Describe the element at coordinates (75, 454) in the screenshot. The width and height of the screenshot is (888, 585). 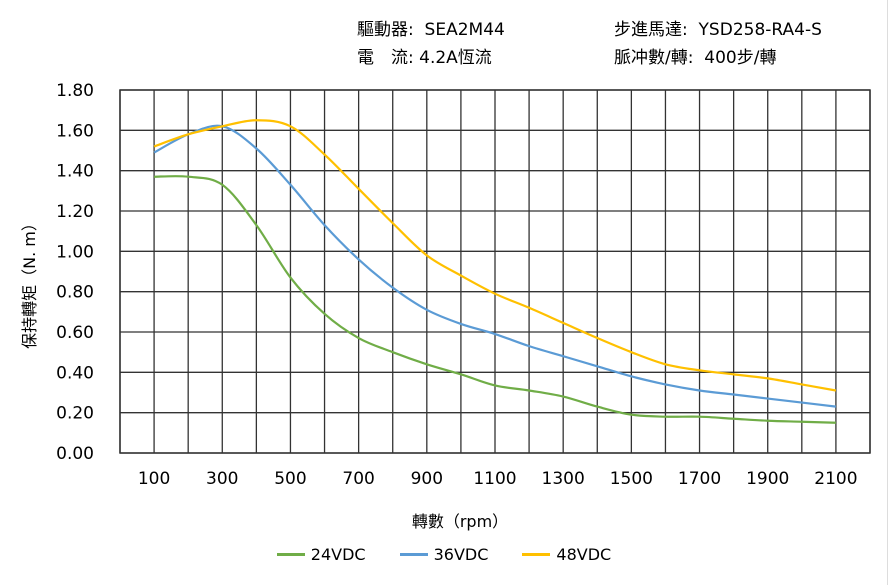
I see `y-tick-label: 0.00` at that location.